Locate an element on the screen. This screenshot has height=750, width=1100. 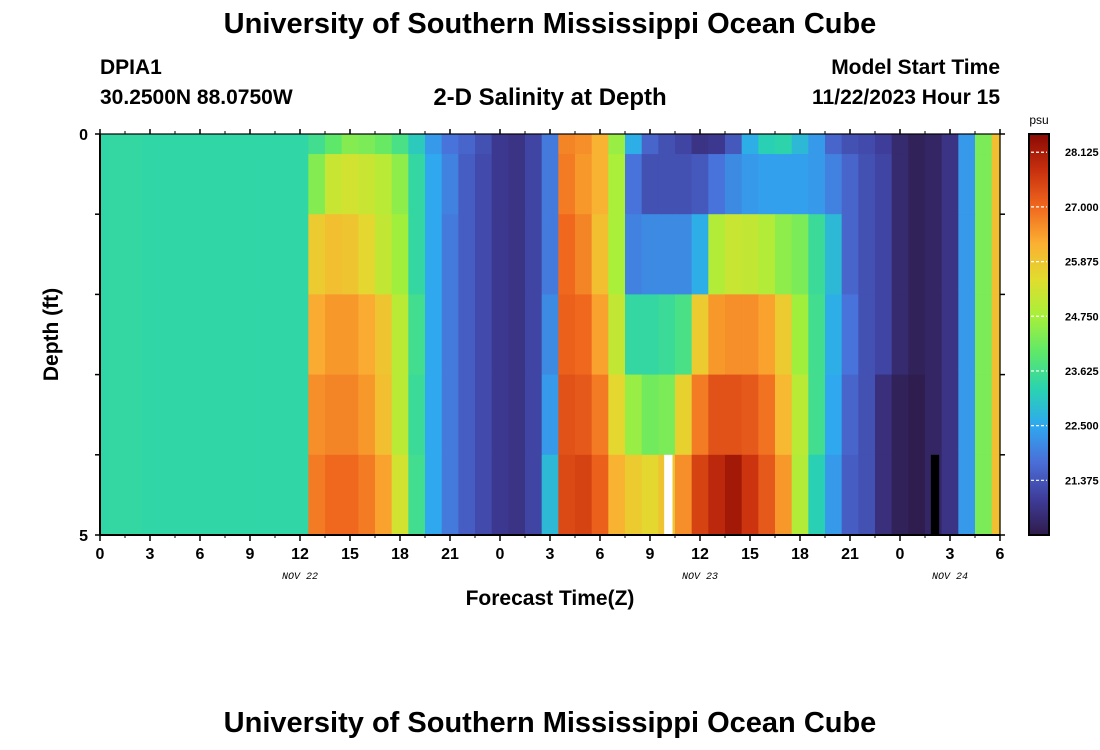
x-tick-label: 12 is located at coordinates (700, 554).